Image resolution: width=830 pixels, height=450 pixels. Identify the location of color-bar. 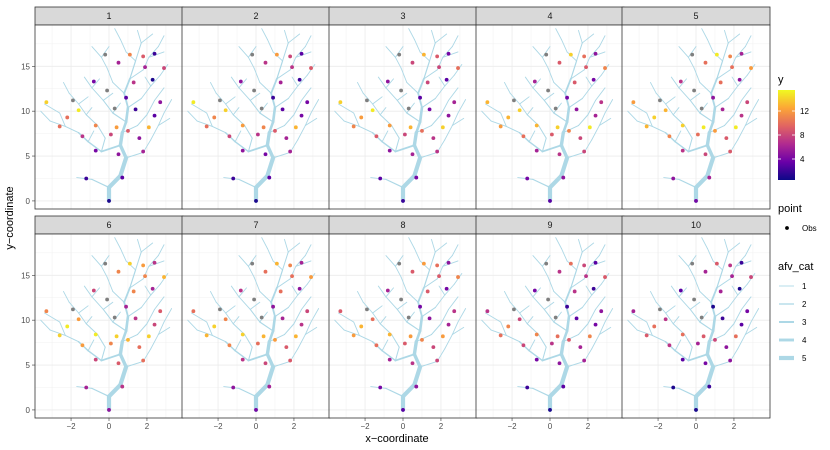
(786, 135).